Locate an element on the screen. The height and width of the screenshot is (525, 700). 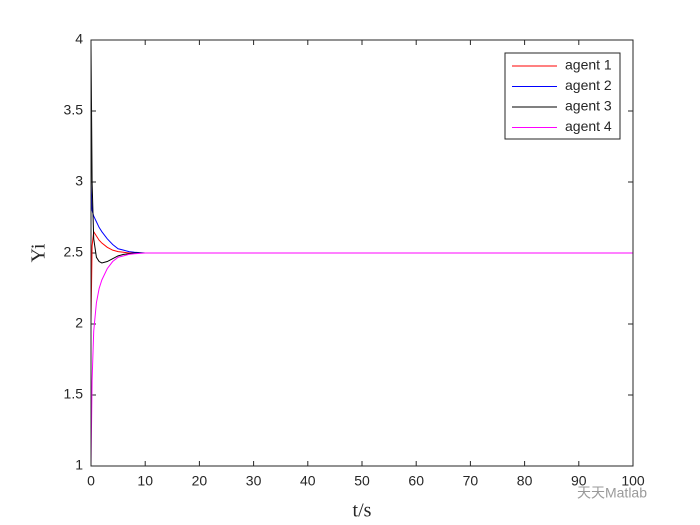
x-tick-label: 70 is located at coordinates (471, 481).